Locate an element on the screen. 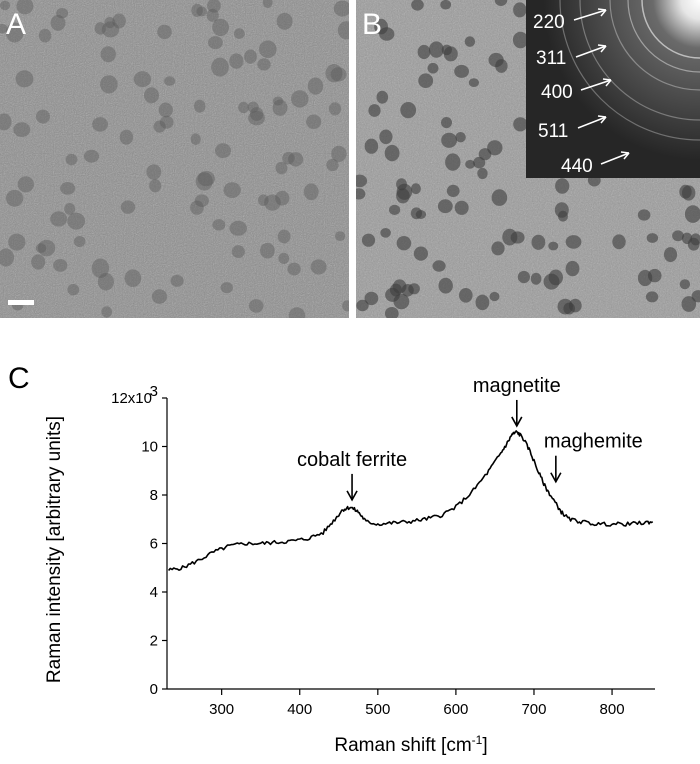  saed-background is located at coordinates (613, 89).